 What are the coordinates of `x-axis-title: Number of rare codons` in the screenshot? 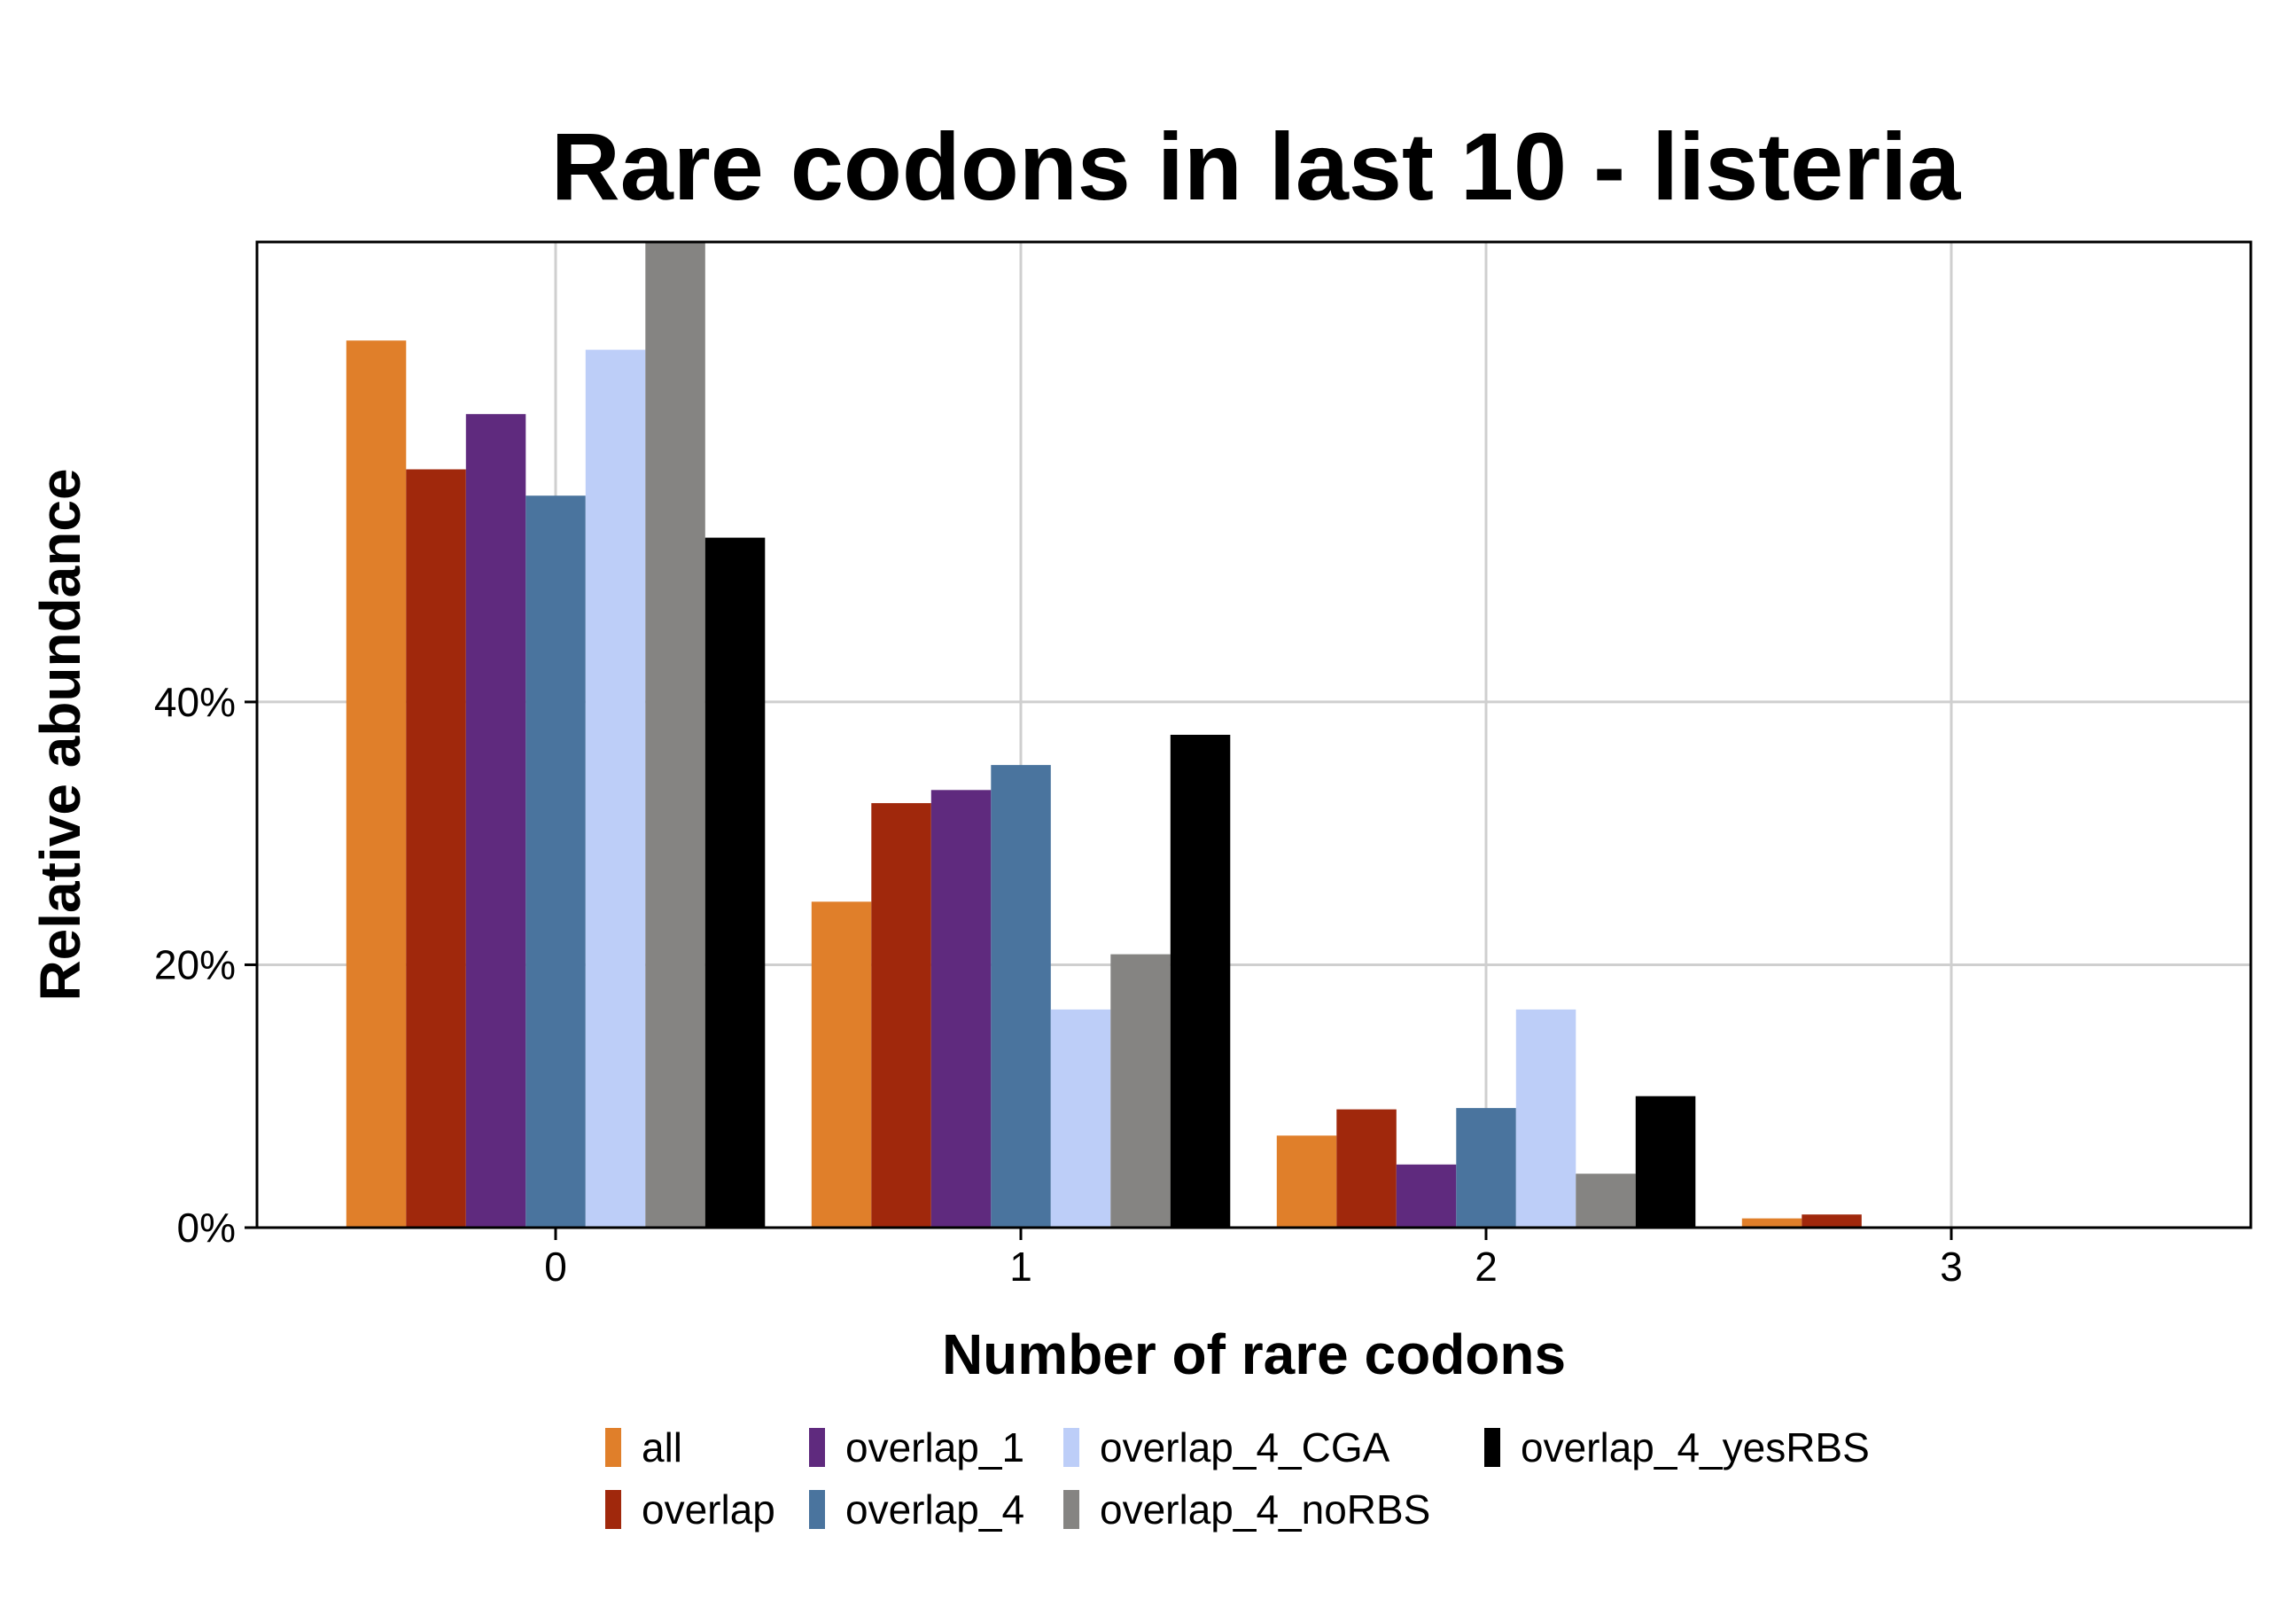 It's located at (1254, 1354).